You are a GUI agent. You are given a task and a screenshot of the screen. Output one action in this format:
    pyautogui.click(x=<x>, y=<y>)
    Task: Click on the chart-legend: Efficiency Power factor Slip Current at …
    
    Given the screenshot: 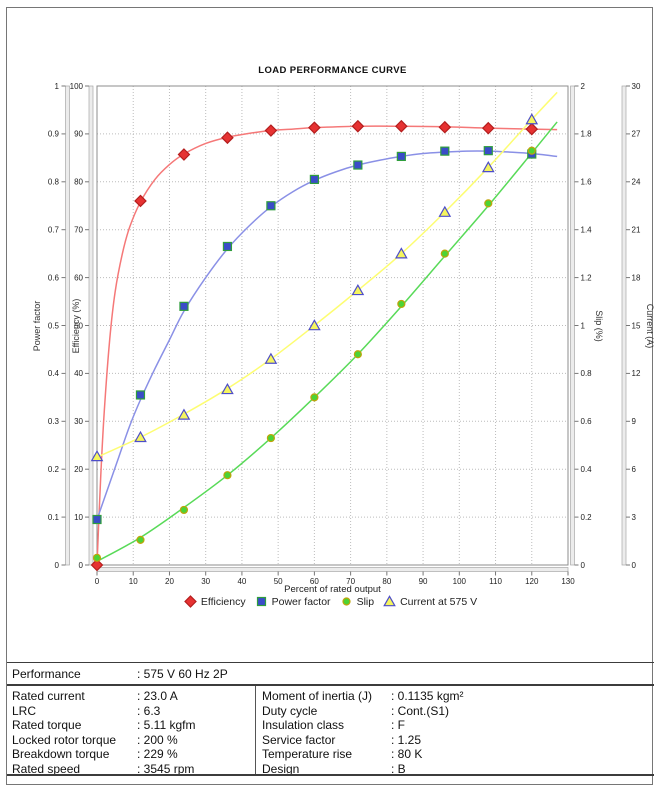 What is the action you would take?
    pyautogui.click(x=330, y=601)
    